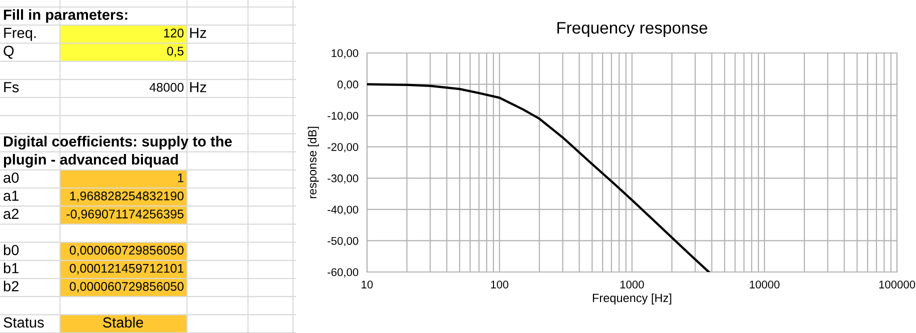 The height and width of the screenshot is (333, 916). What do you see at coordinates (91, 161) in the screenshot?
I see `text: plugin - advanced biquad` at bounding box center [91, 161].